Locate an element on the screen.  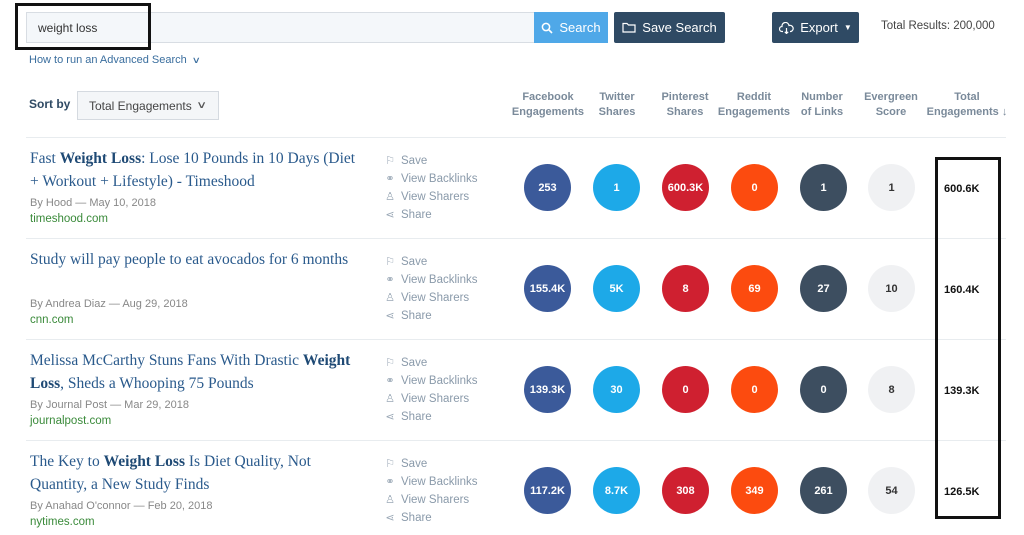
facebook-engagements: 139.3K is located at coordinates (547, 389).